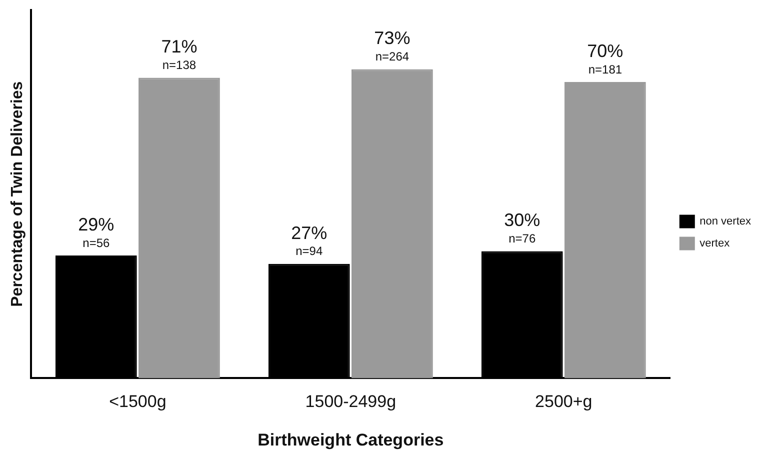  I want to click on legend-label: vertex, so click(715, 244).